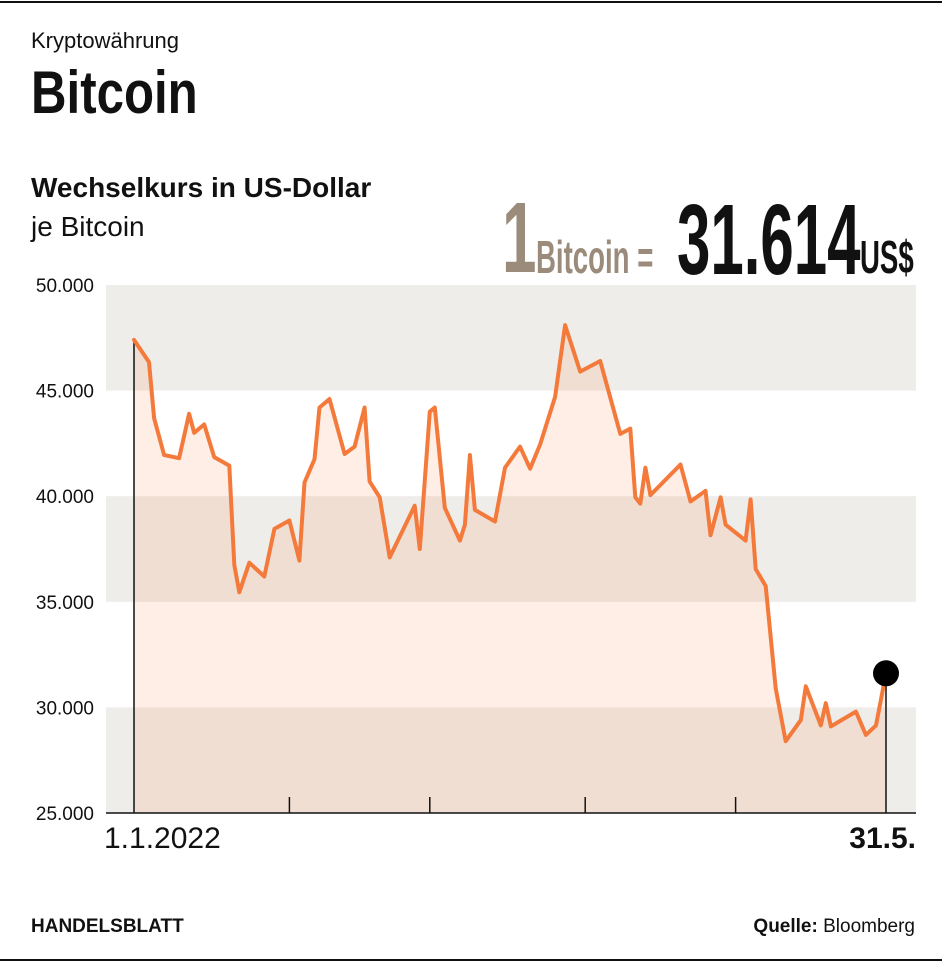 This screenshot has width=942, height=962. I want to click on highlight-value: 31.614, so click(769, 240).